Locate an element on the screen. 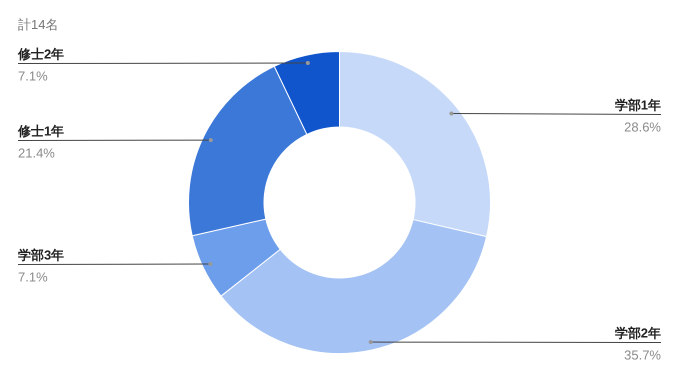  data-label: 21.4% is located at coordinates (37, 153).